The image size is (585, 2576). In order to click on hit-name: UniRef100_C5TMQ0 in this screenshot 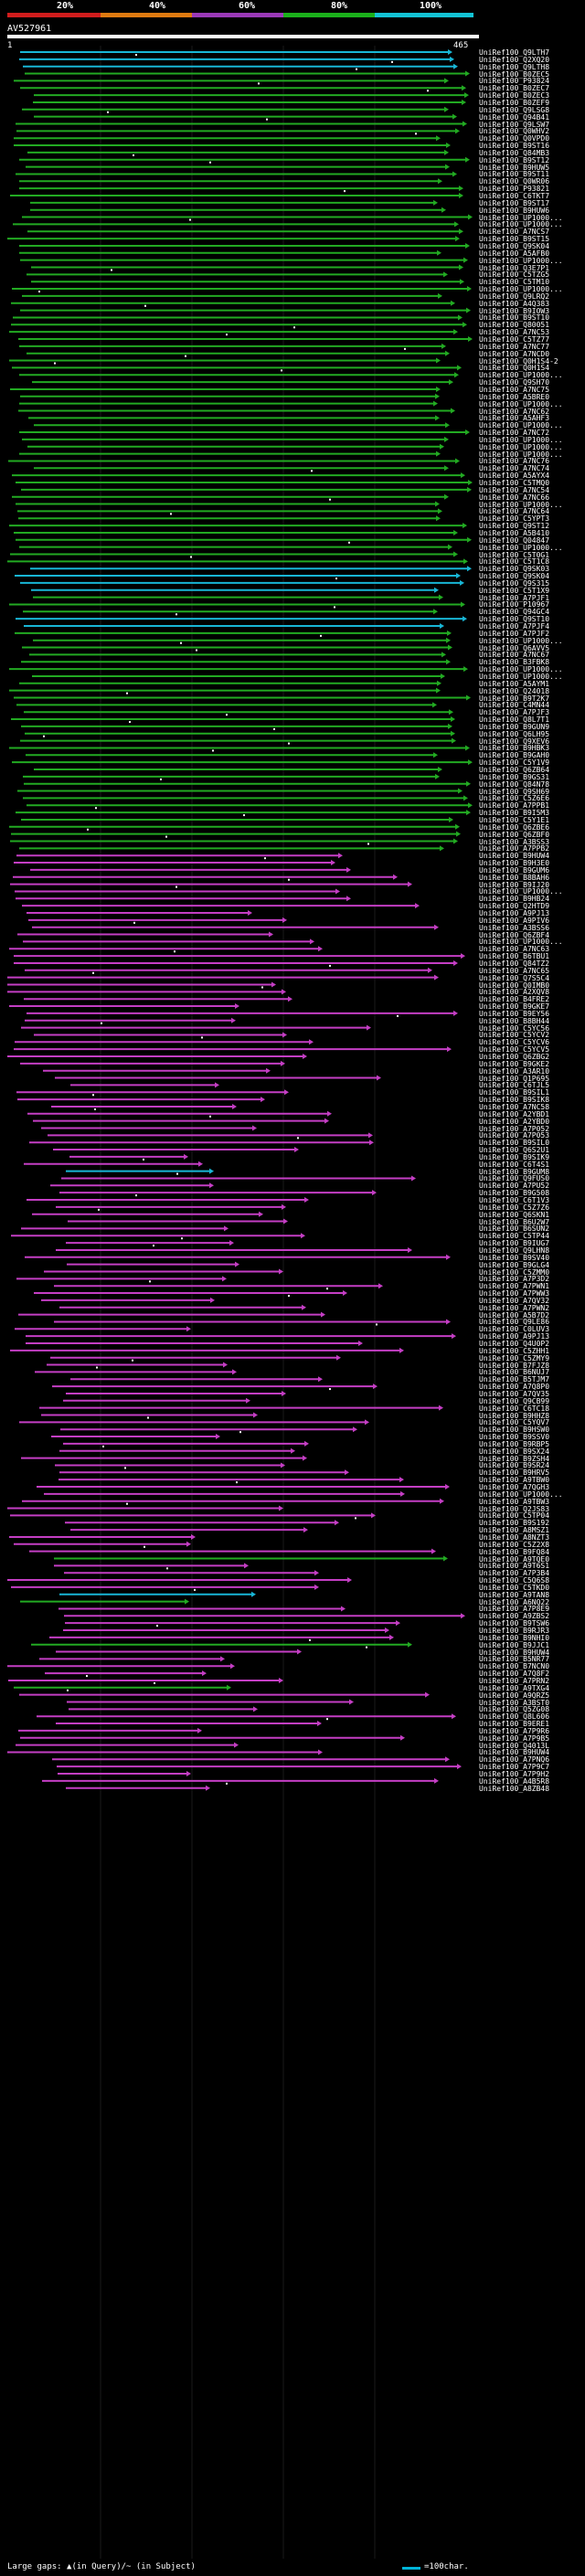, I will do `click(514, 483)`.